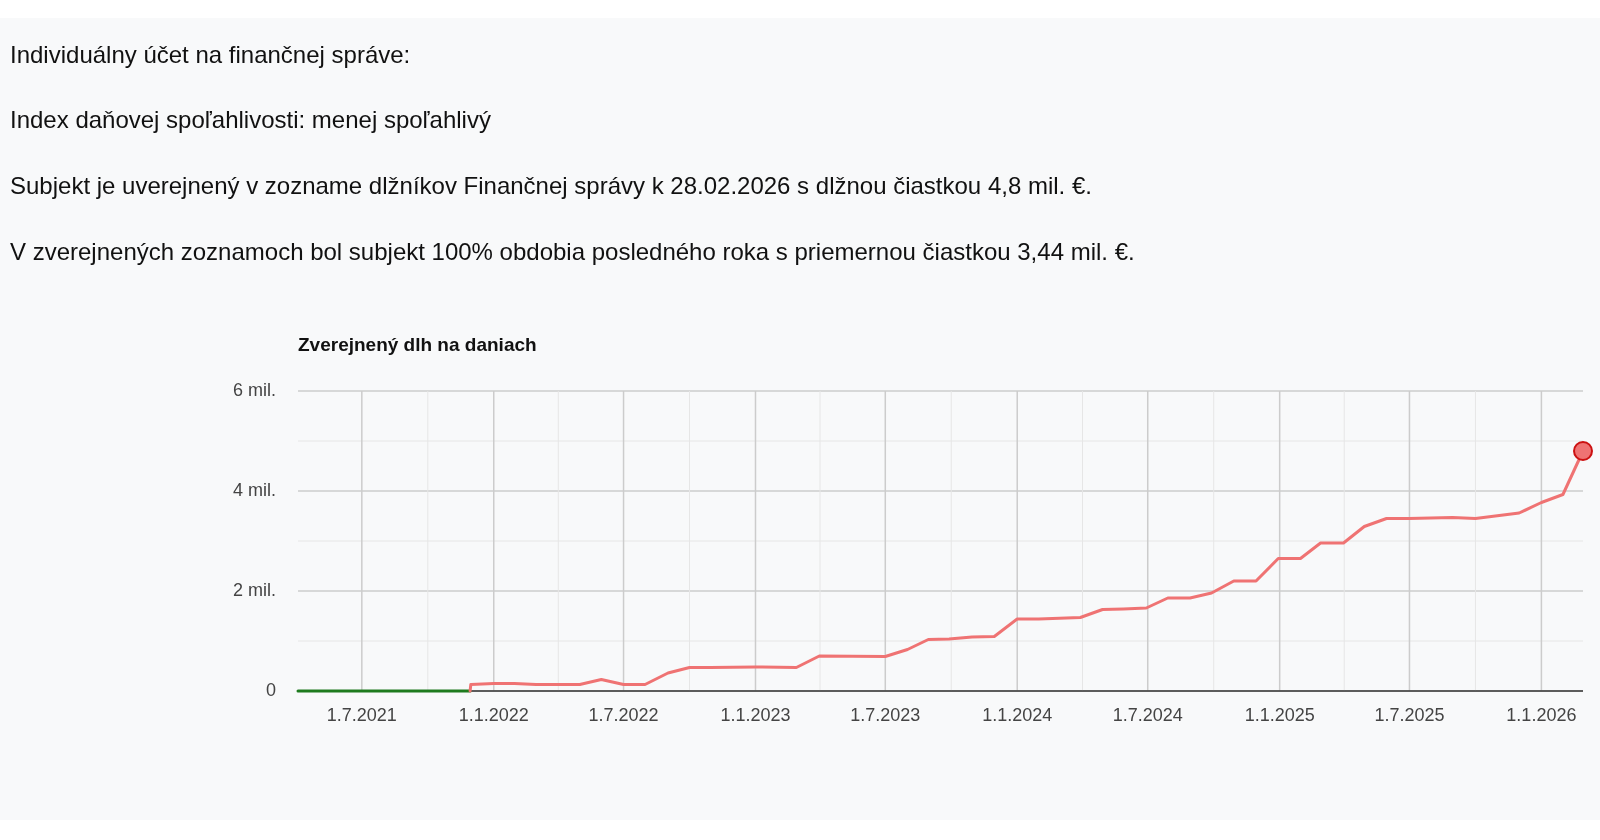 Image resolution: width=1600 pixels, height=840 pixels. What do you see at coordinates (254, 489) in the screenshot?
I see `y-tick-label: 4 mil.` at bounding box center [254, 489].